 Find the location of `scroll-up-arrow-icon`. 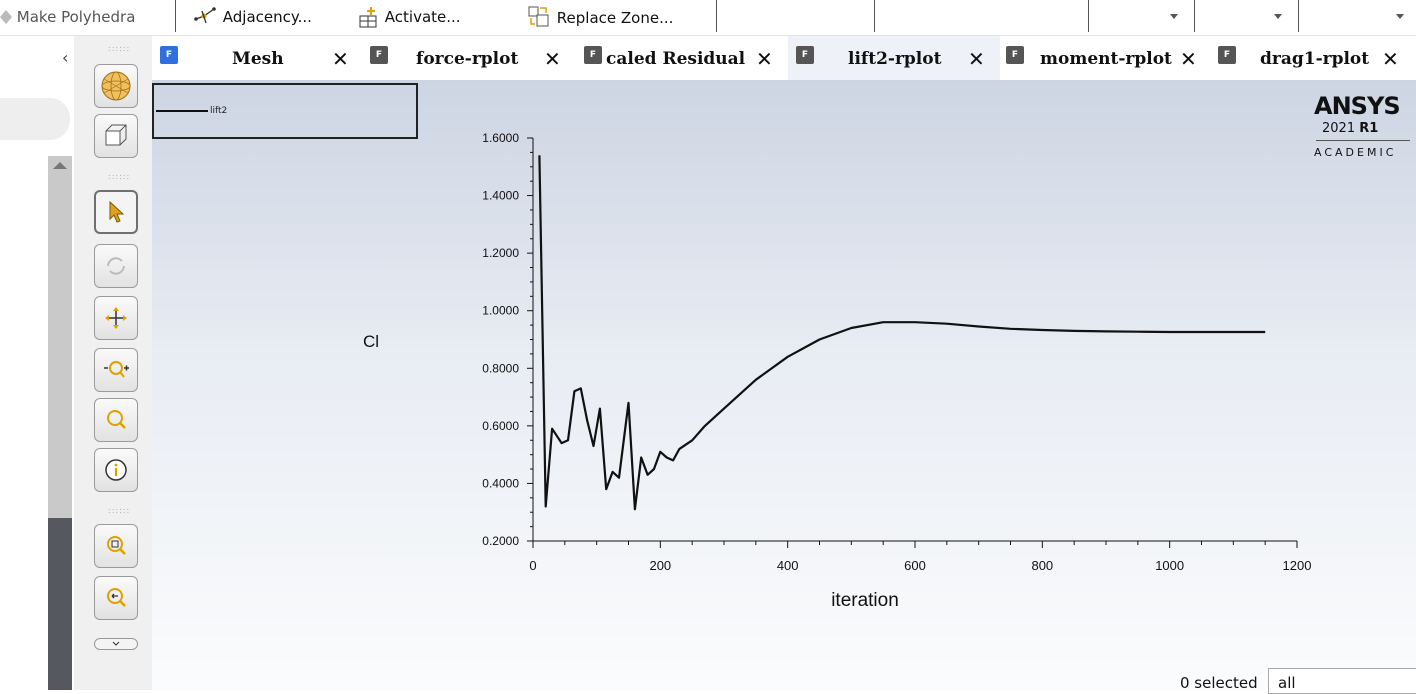

scroll-up-arrow-icon is located at coordinates (60, 165).